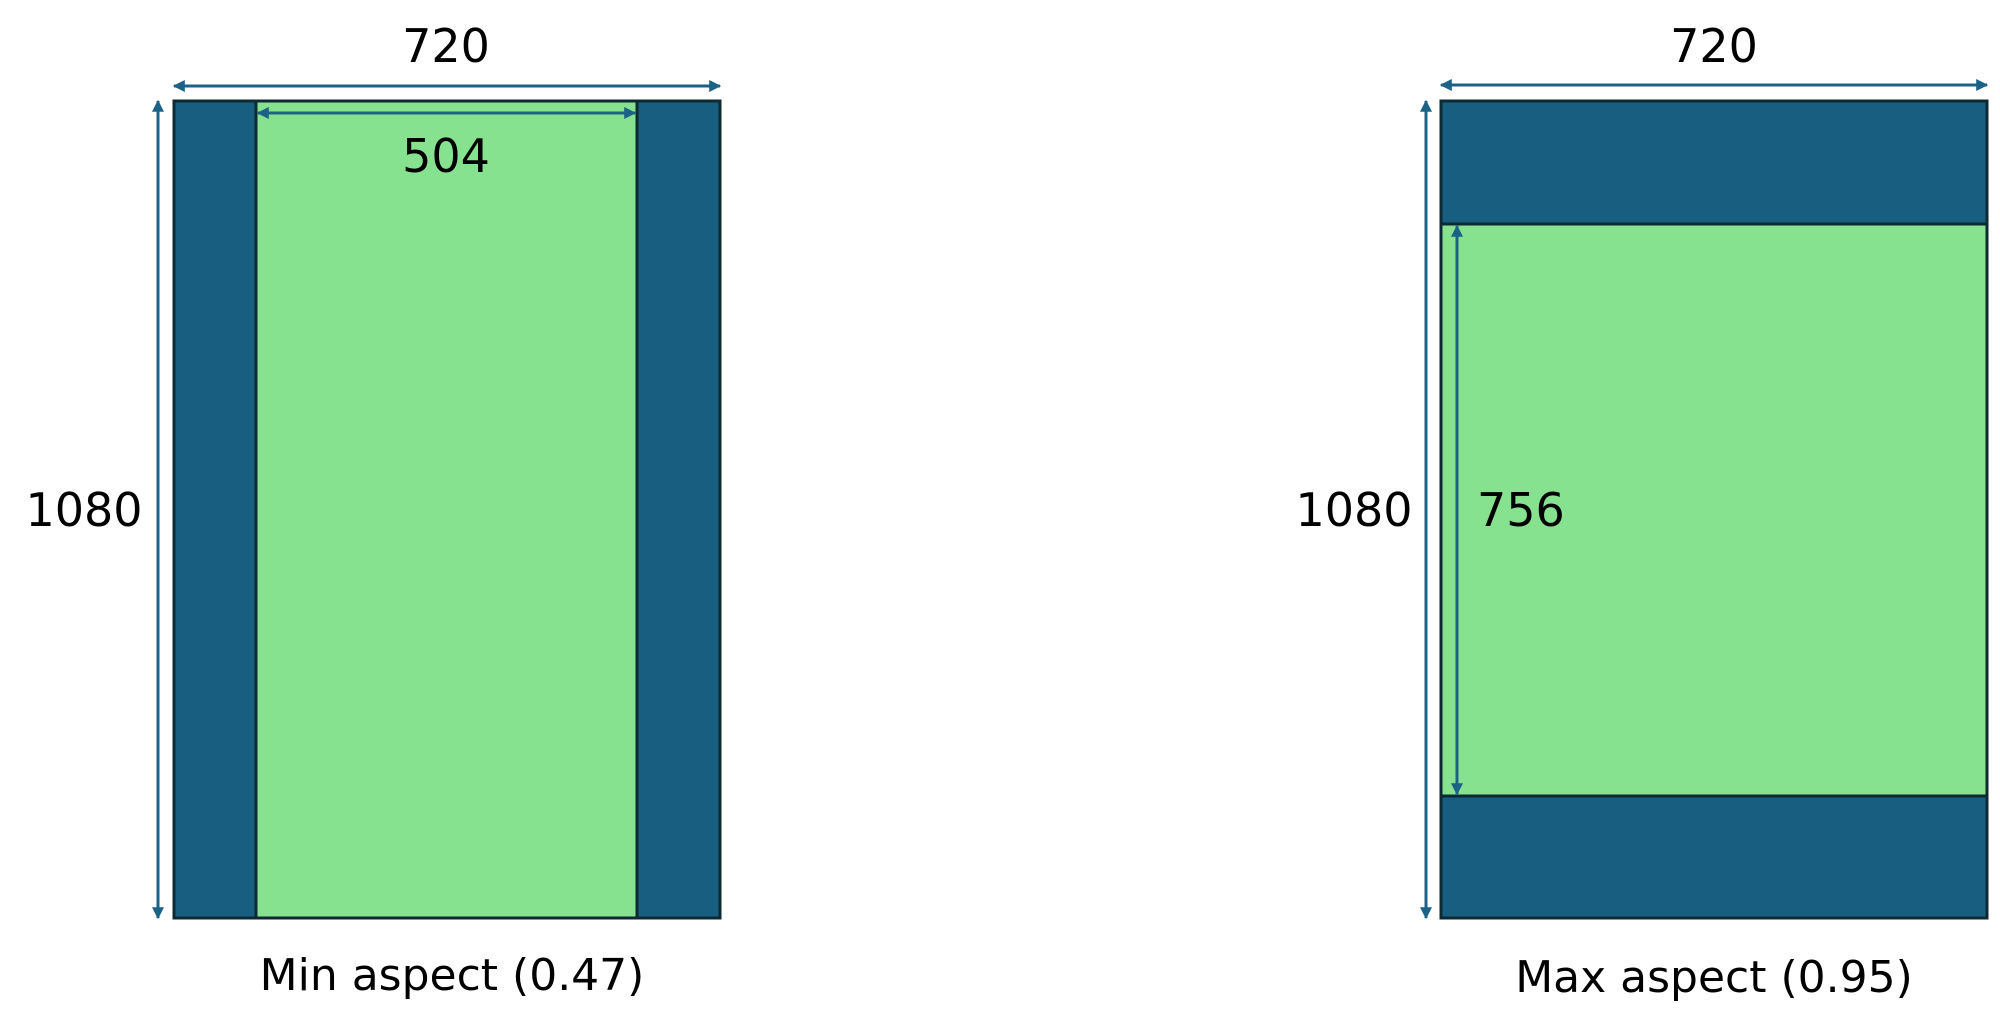 The width and height of the screenshot is (2000, 1029). Describe the element at coordinates (1714, 977) in the screenshot. I see `max-aspect-caption: Max aspect (0.95)` at that location.